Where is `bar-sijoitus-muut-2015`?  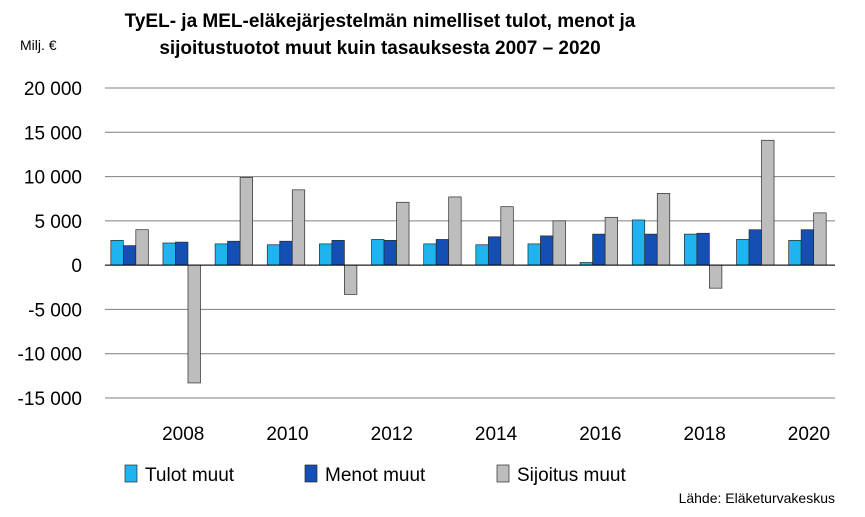
bar-sijoitus-muut-2015 is located at coordinates (559, 243).